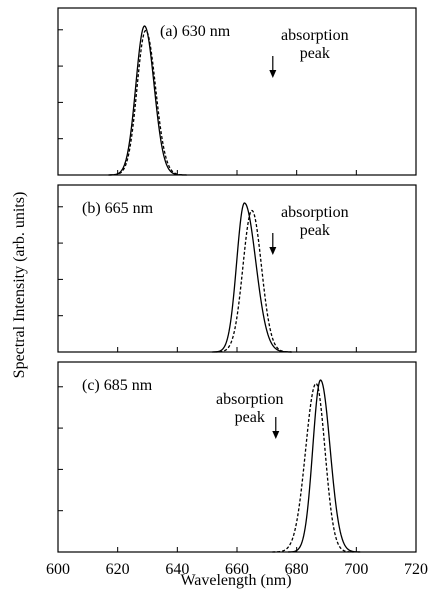  What do you see at coordinates (315, 53) in the screenshot?
I see `panel-a-annotation-line: peak` at bounding box center [315, 53].